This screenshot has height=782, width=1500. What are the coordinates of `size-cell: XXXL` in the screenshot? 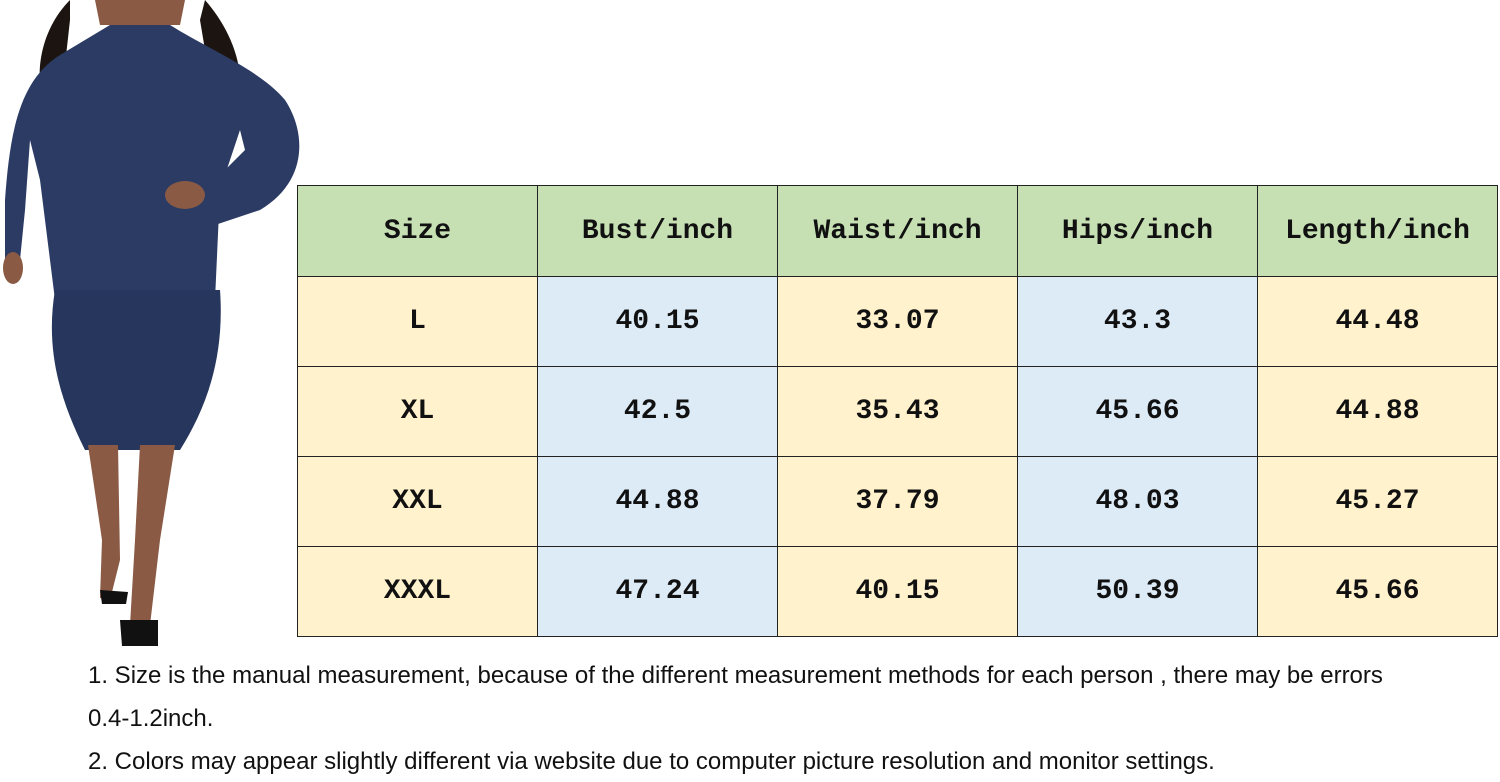 It's located at (417, 591).